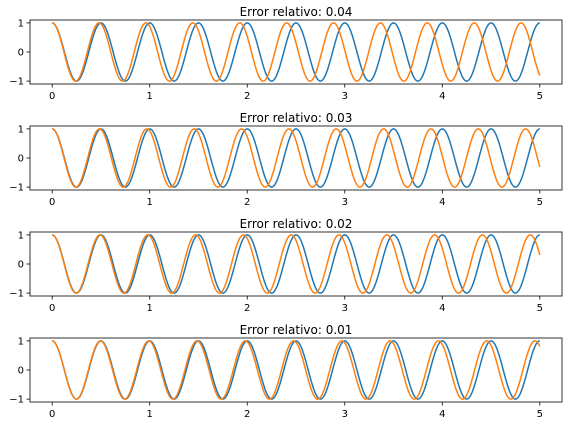 The width and height of the screenshot is (568, 424). What do you see at coordinates (296, 330) in the screenshot?
I see `subplot-title: Error relativo: 0.01` at bounding box center [296, 330].